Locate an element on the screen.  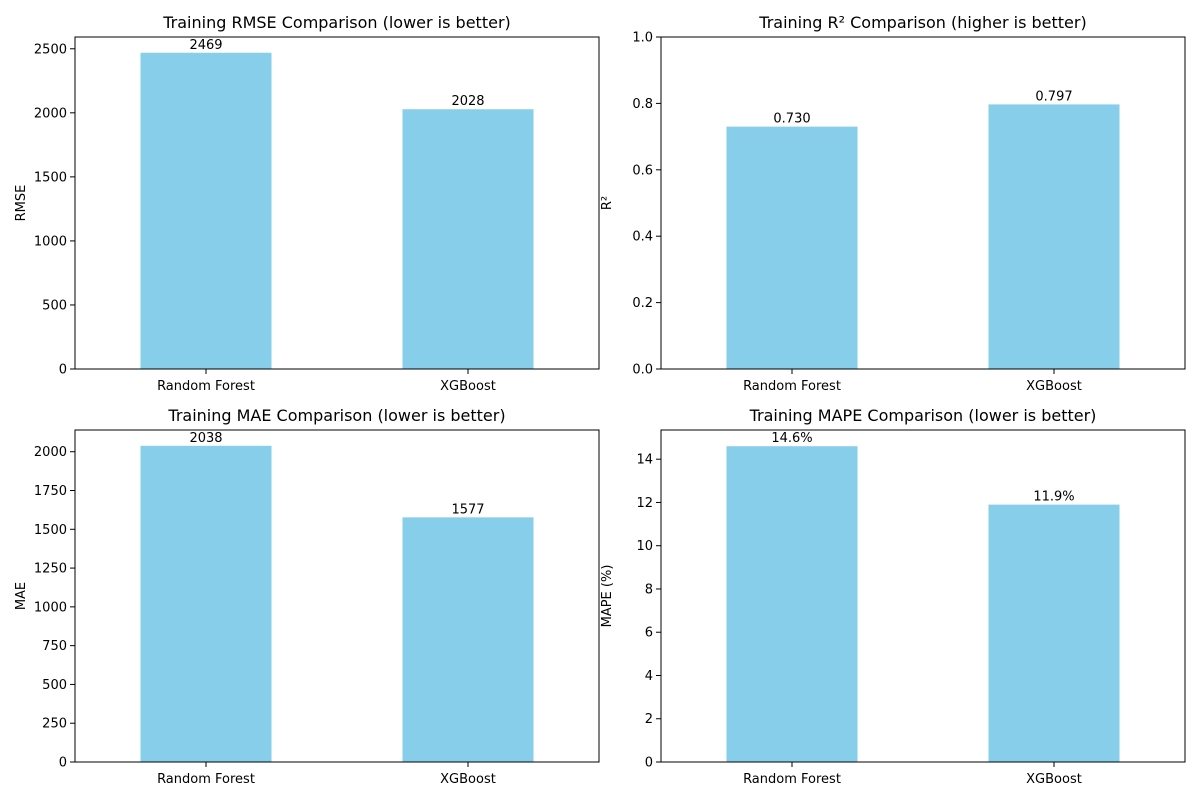
bar-value-label: 2469 is located at coordinates (205, 45).